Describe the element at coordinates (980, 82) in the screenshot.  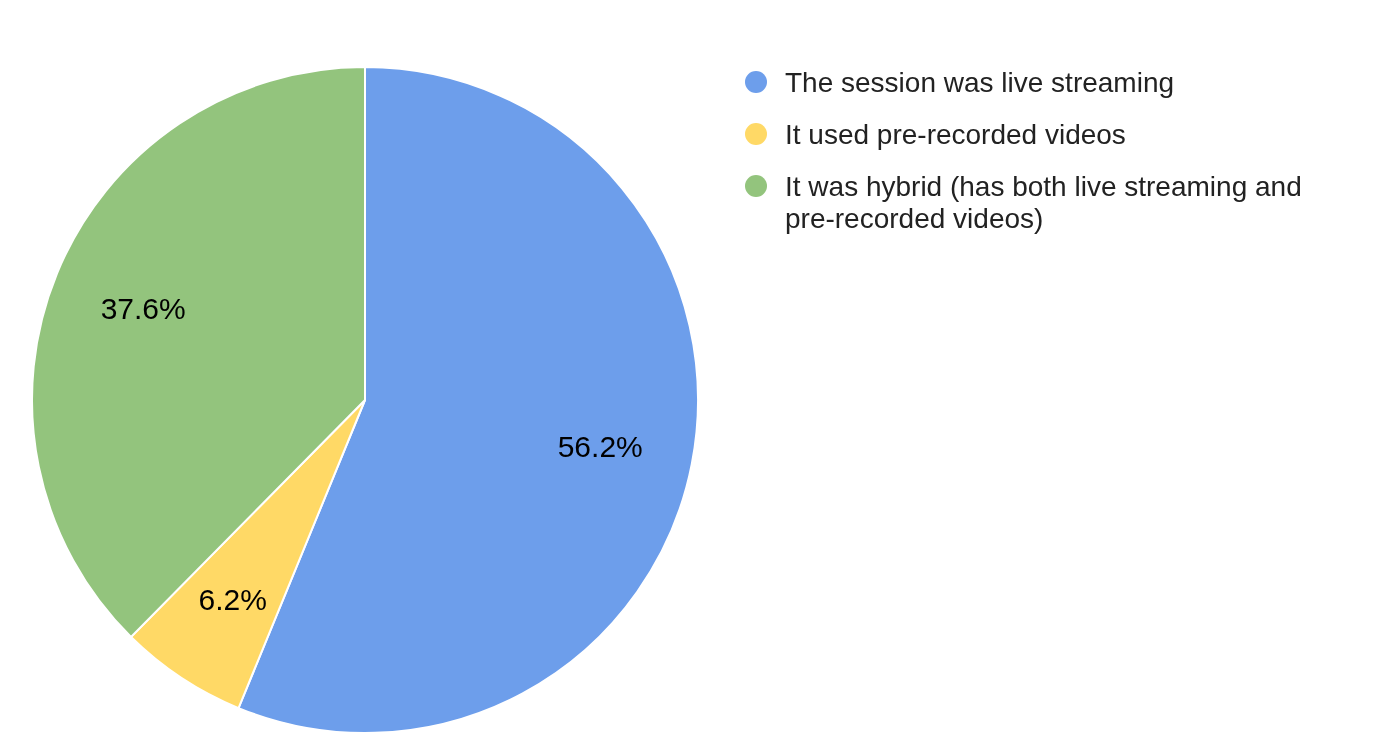
I see `legend-label: The session was live streaming` at that location.